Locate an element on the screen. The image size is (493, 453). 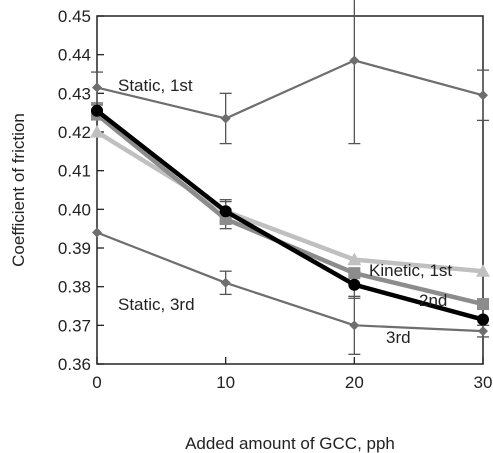
x-axis: 0 10 20 30 is located at coordinates (292, 374).